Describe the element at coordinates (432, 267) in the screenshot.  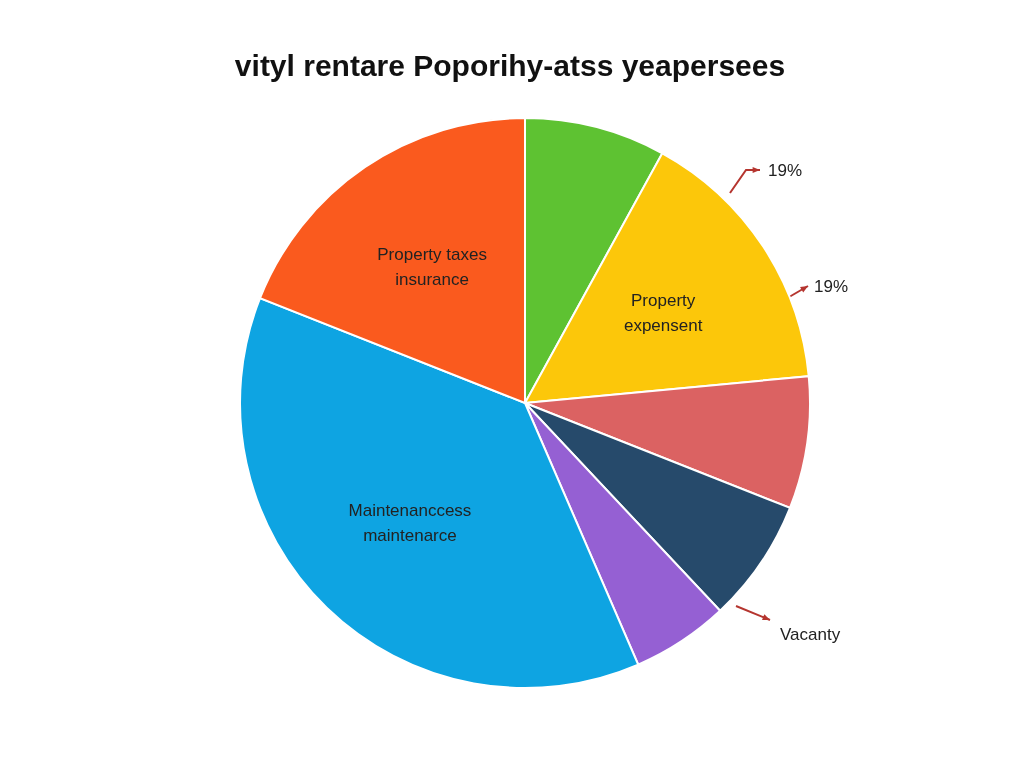
I see `slice-label: Property taxes insurance` at that location.